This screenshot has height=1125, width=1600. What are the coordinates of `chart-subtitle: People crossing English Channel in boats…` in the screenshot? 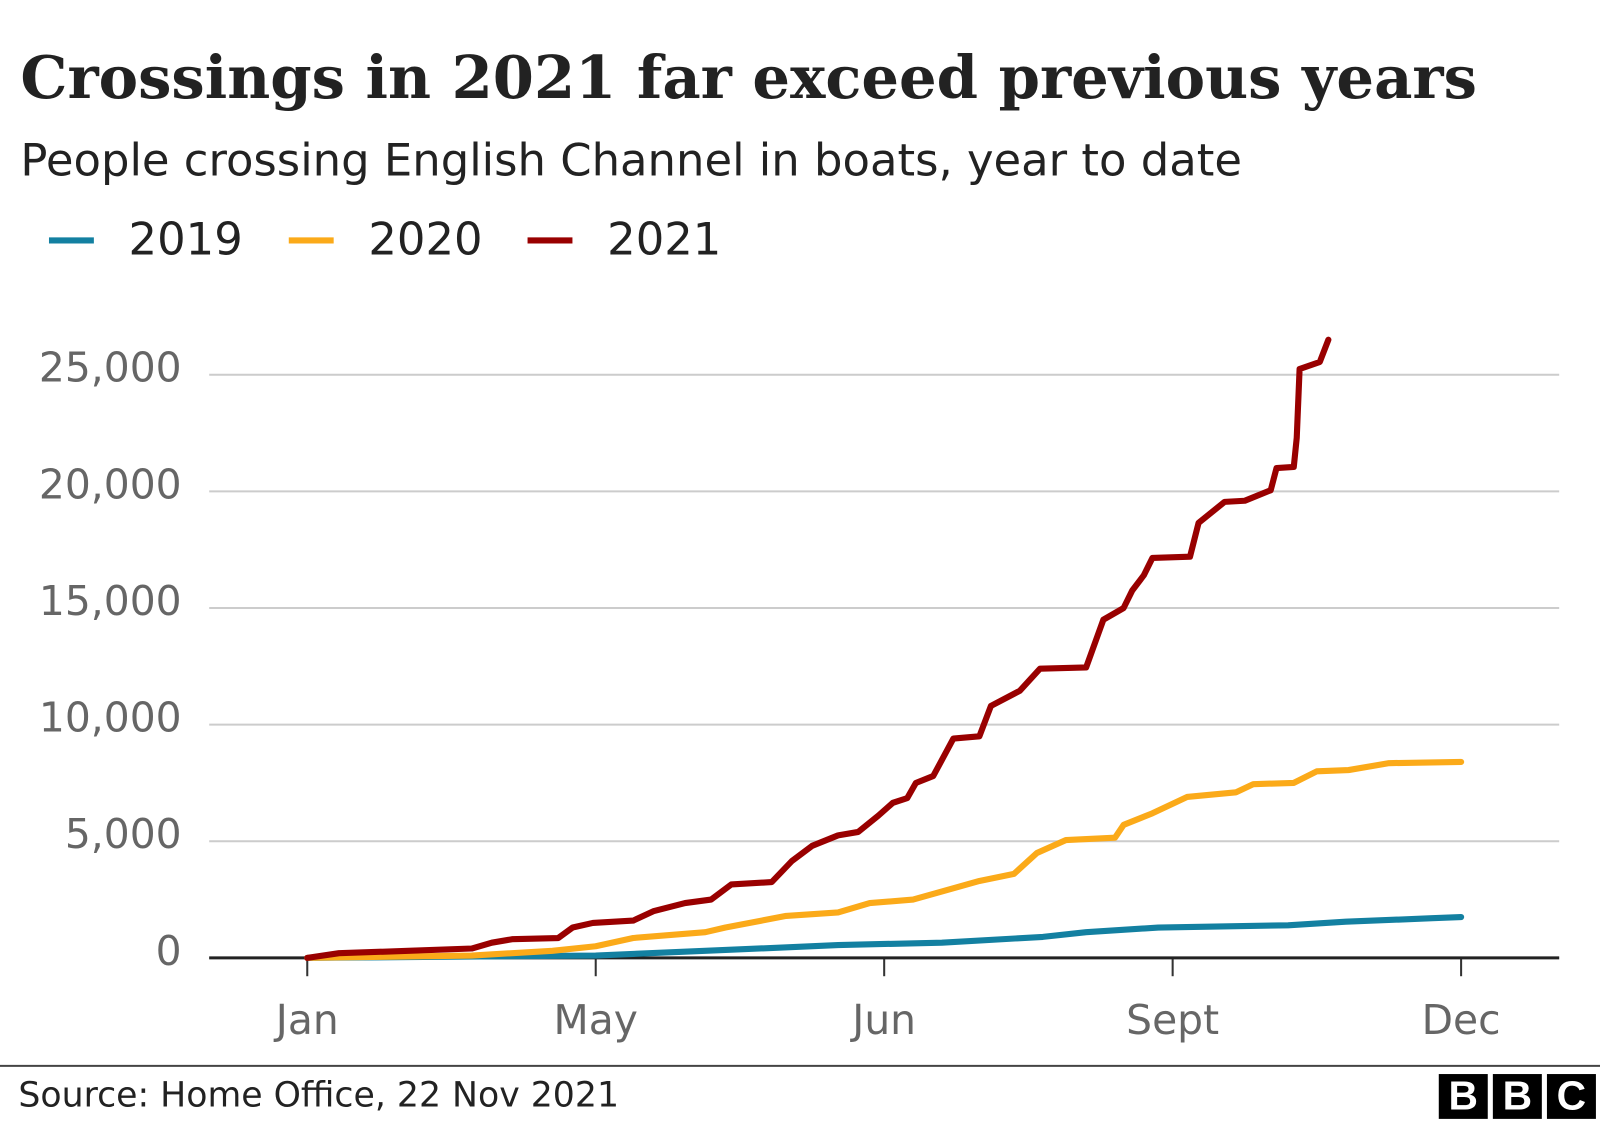 It's located at (631, 159).